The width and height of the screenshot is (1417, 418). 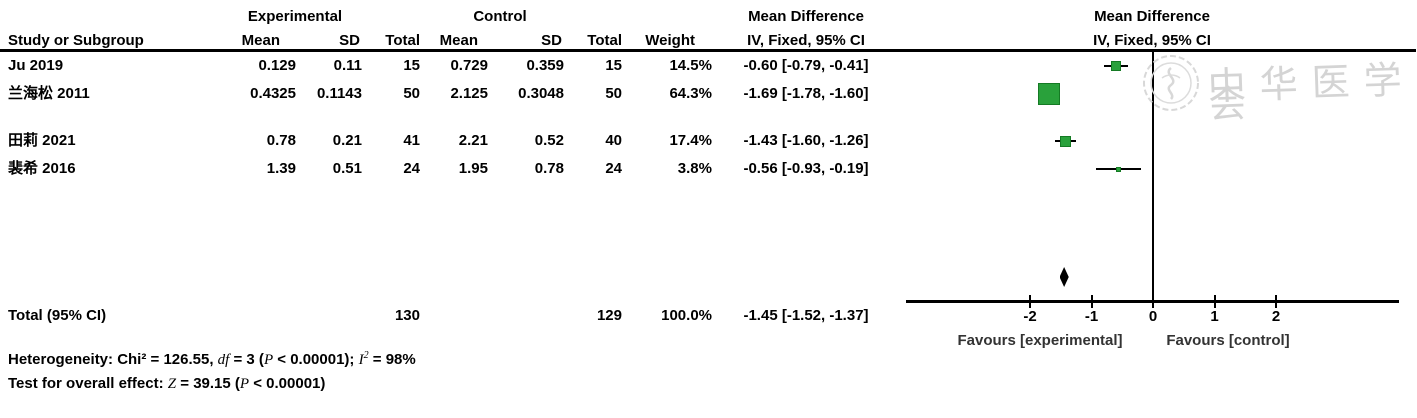 I want to click on total-n-experimental: 130, so click(x=407, y=315).